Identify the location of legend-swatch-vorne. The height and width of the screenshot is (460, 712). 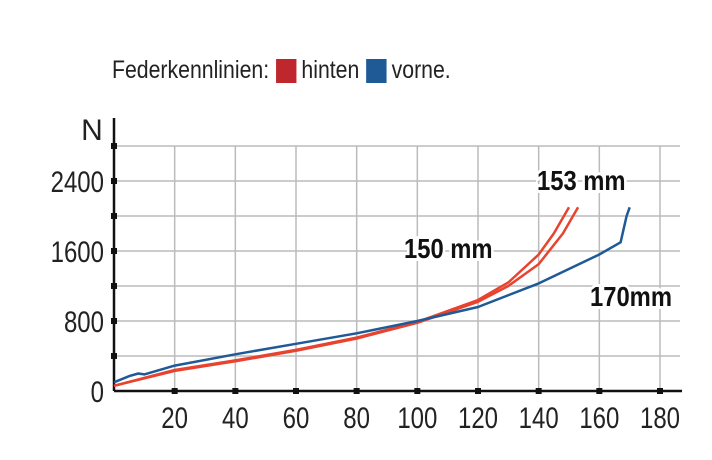
(376, 70).